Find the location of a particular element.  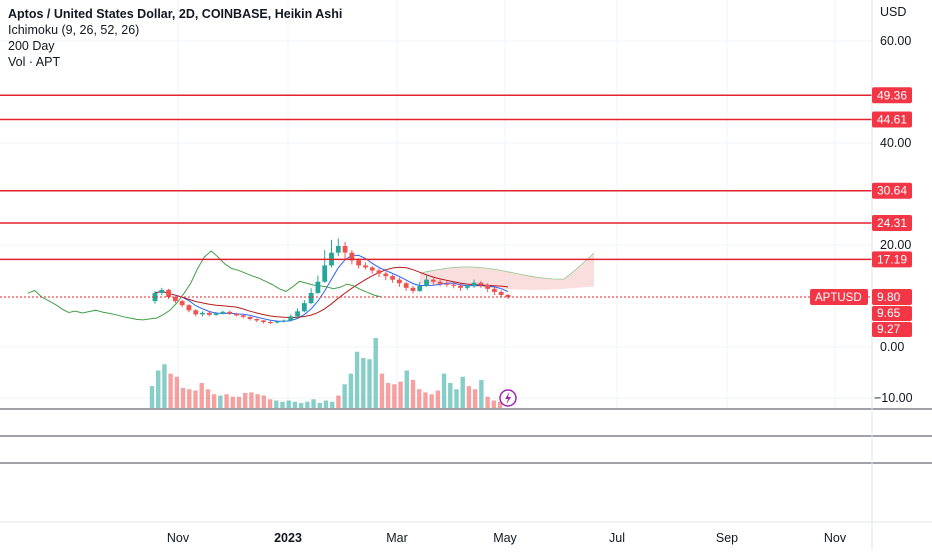

price-tick: 40.00 is located at coordinates (895, 143).